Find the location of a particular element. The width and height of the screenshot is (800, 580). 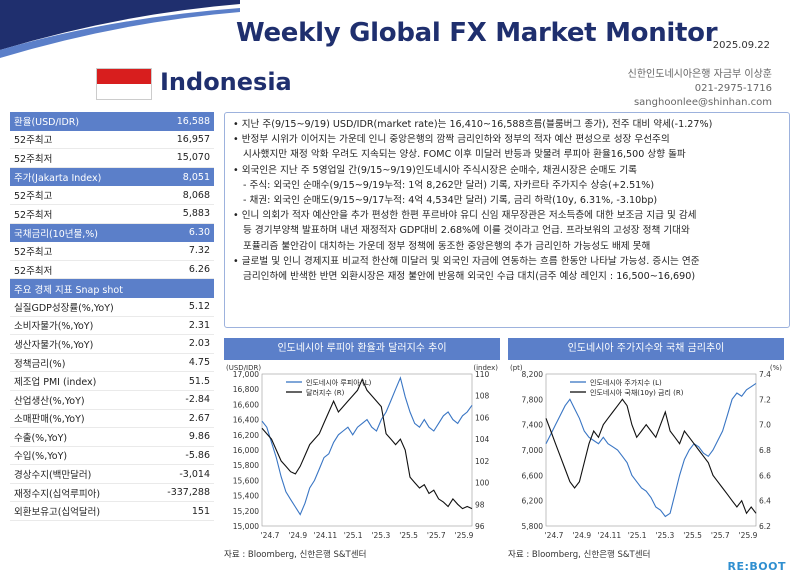

table-row: 외환보유고(십억달러) 151 is located at coordinates (112, 512).